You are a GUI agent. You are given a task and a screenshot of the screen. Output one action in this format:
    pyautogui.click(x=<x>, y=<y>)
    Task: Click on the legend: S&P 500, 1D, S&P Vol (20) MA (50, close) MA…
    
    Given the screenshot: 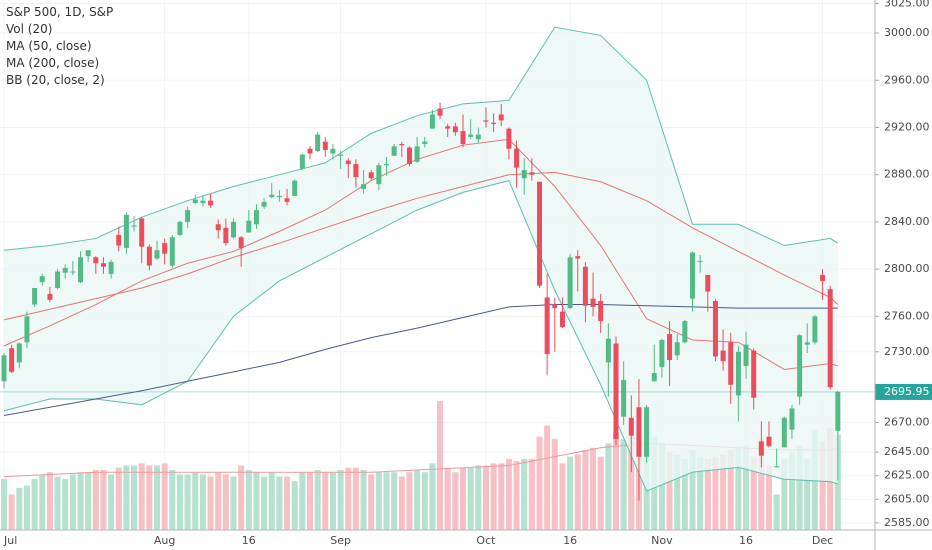 What is the action you would take?
    pyautogui.click(x=59, y=46)
    